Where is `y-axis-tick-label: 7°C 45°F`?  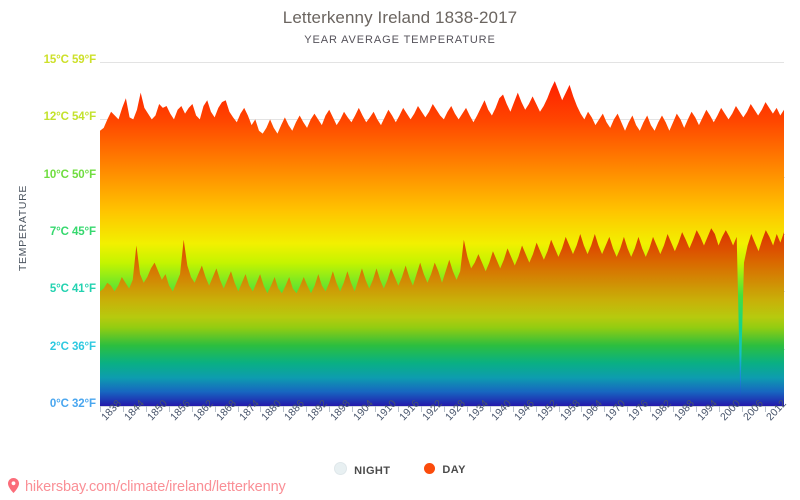 y-axis-tick-label: 7°C 45°F is located at coordinates (72, 232).